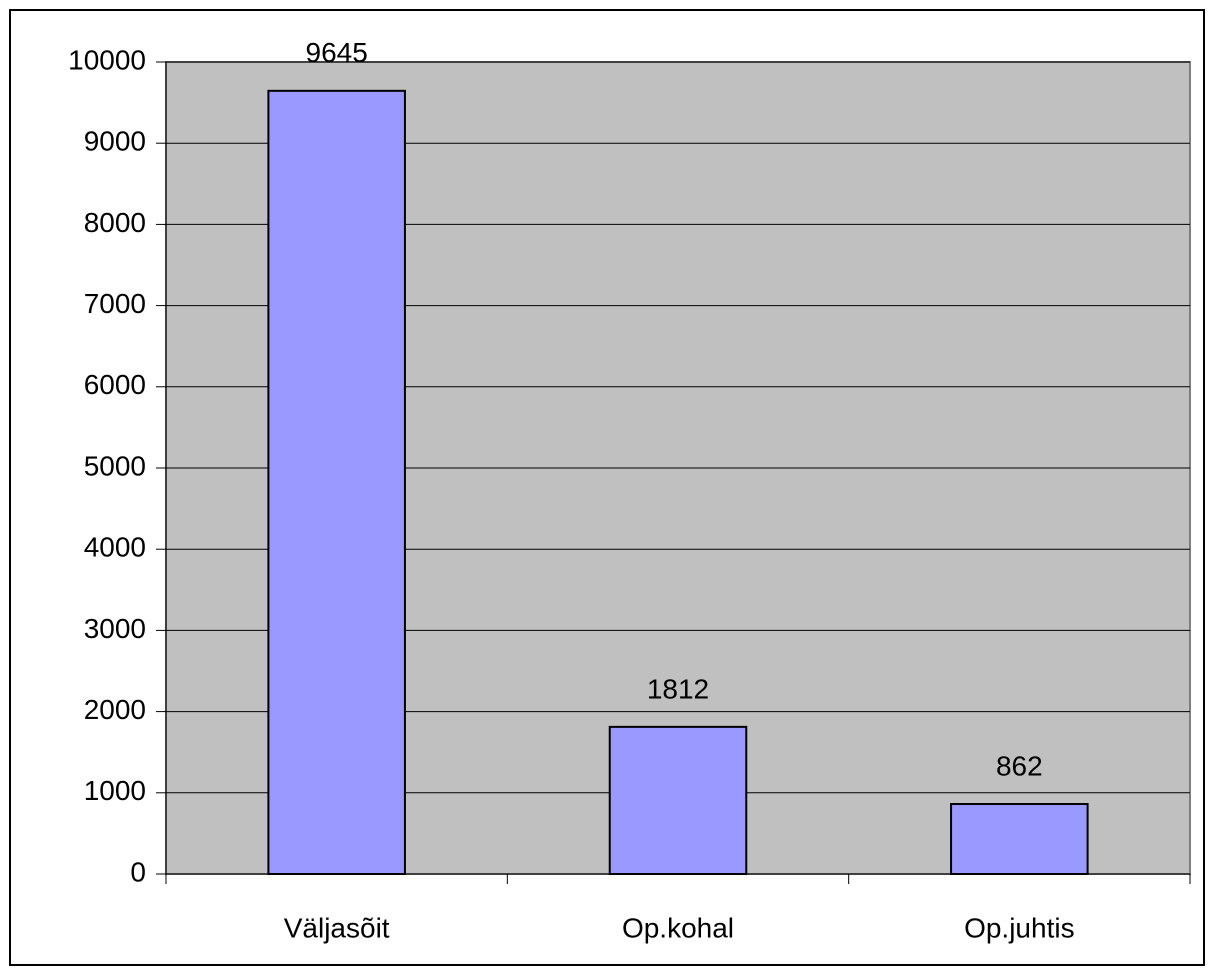 The image size is (1215, 976). I want to click on y-tick-label: 9000, so click(115, 141).